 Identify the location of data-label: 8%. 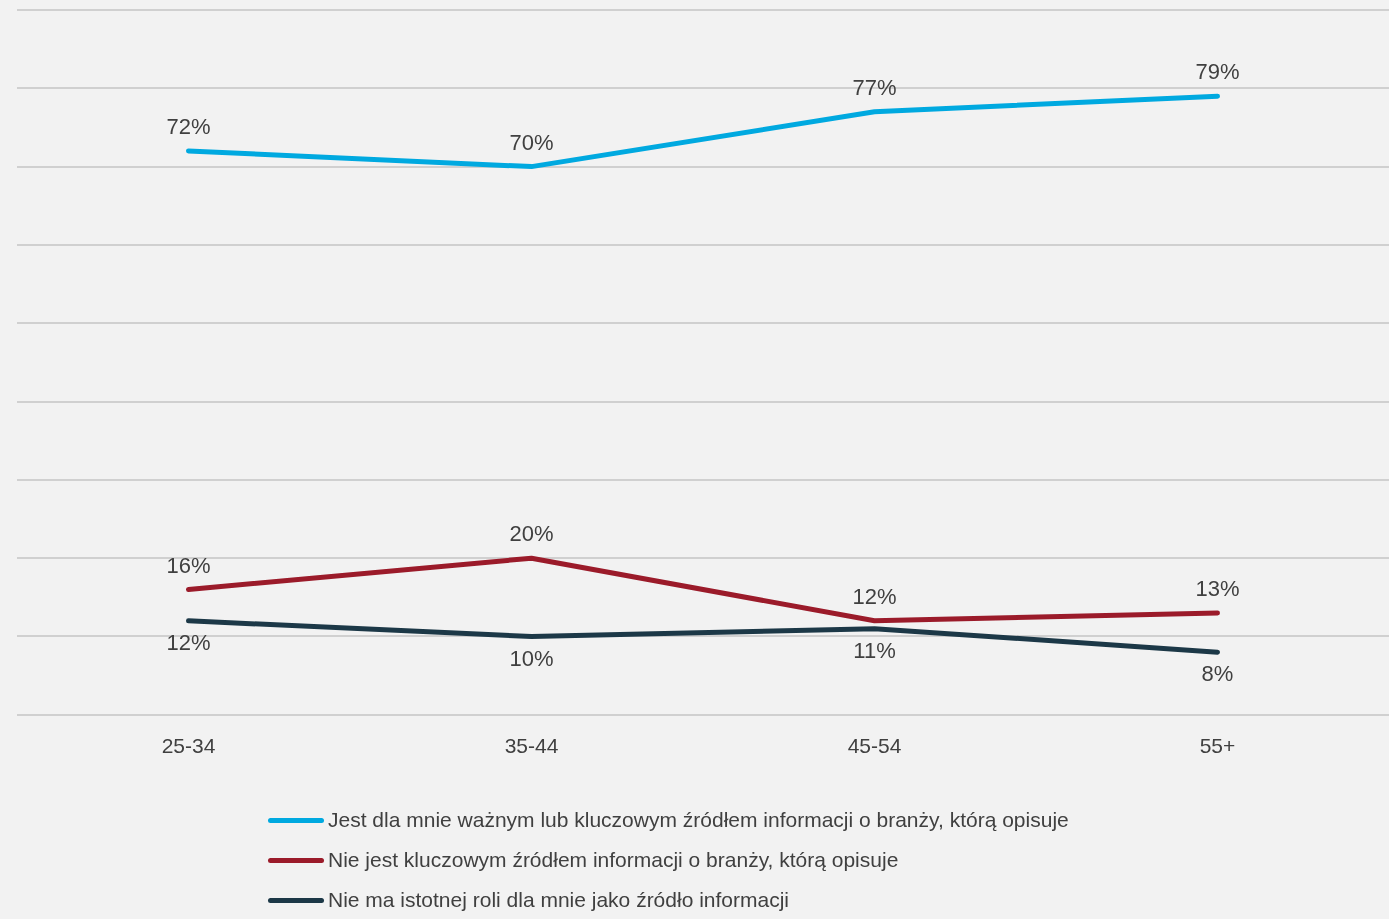
(1217, 674).